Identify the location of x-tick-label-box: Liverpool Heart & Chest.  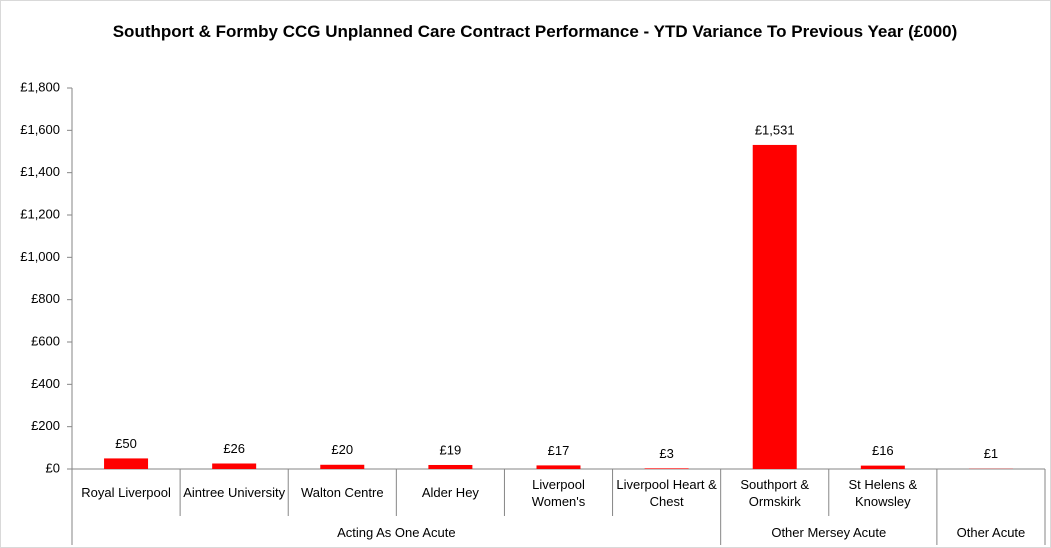
(666, 492).